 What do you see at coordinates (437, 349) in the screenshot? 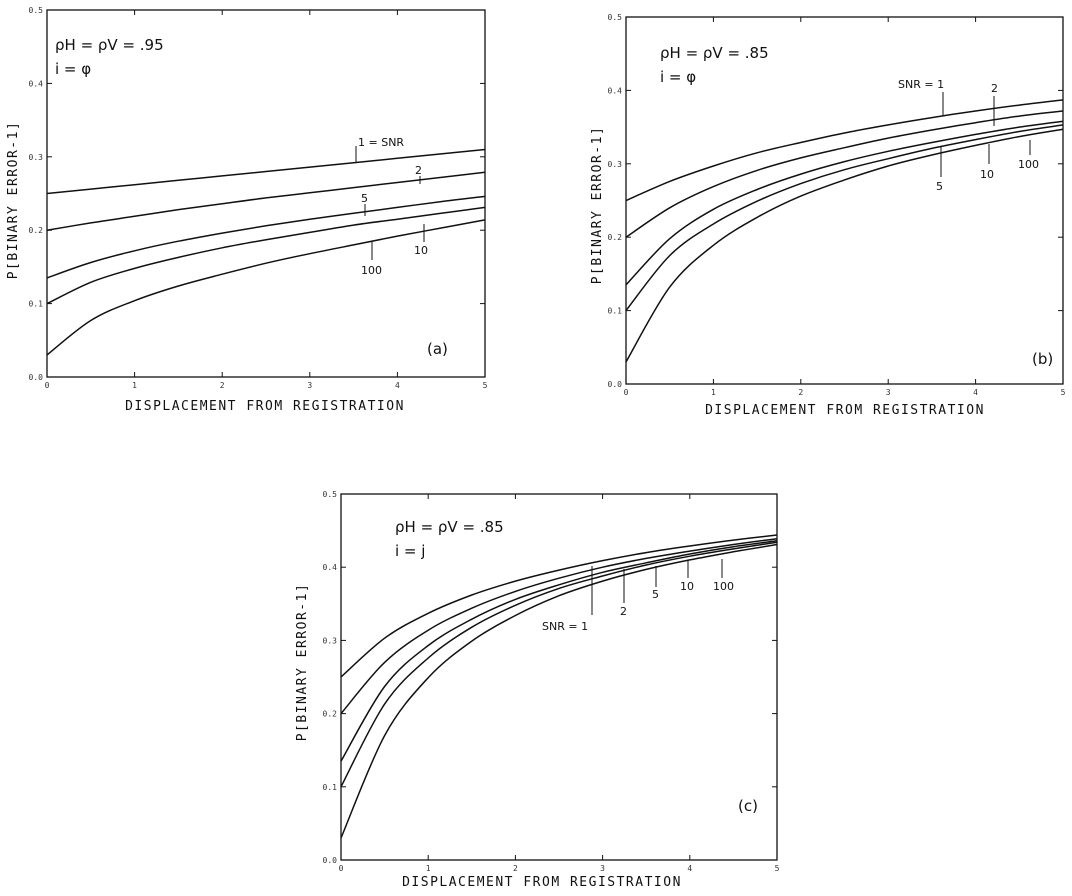
I see `panel-label: (a)` at bounding box center [437, 349].